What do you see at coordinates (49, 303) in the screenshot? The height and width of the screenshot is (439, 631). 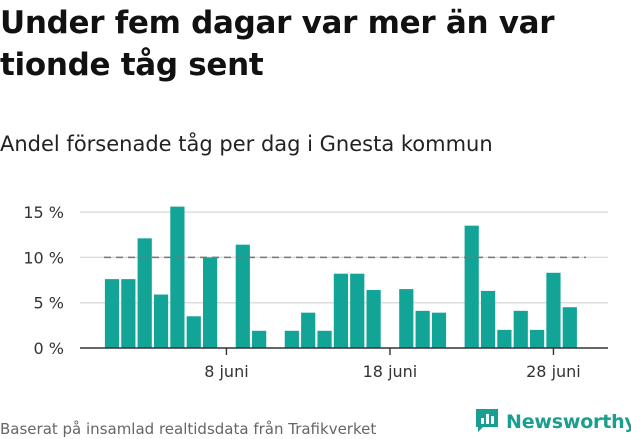 I see `y-tick-label: 5 %` at bounding box center [49, 303].